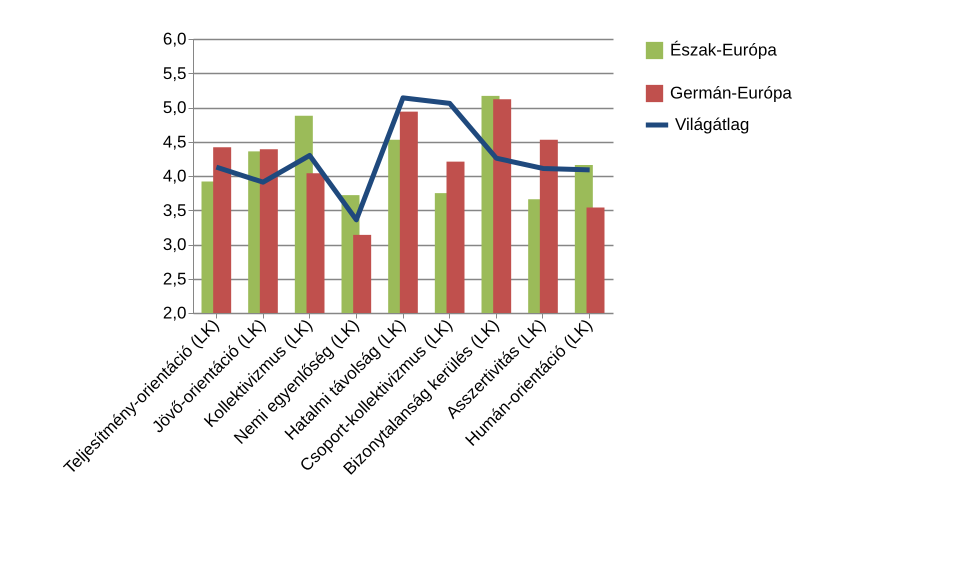 The width and height of the screenshot is (955, 578). What do you see at coordinates (174, 142) in the screenshot?
I see `y-tick-label: 4,5` at bounding box center [174, 142].